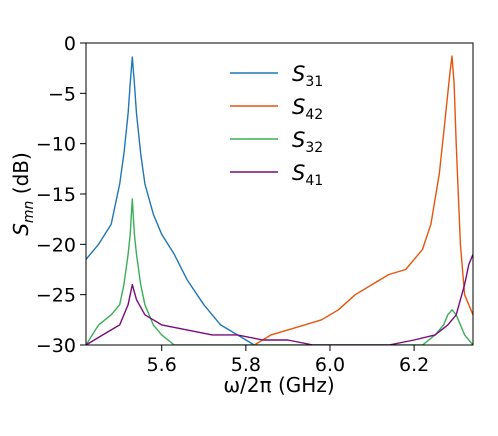 The height and width of the screenshot is (436, 498). What do you see at coordinates (276, 125) in the screenshot?
I see `legend: S31 S42 S32 S41` at bounding box center [276, 125].